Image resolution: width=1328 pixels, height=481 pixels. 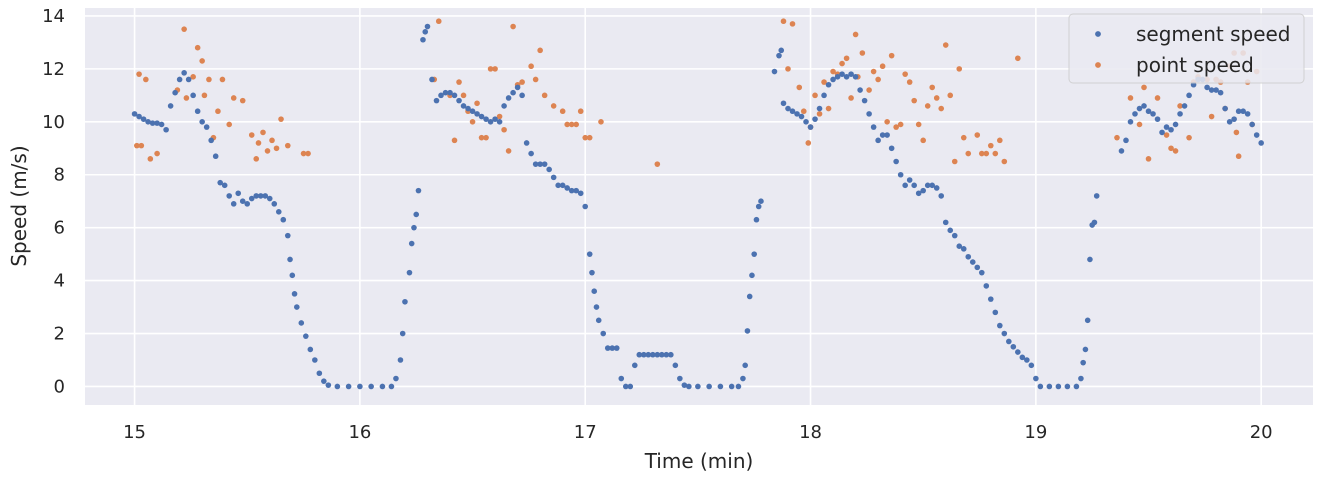 I want to click on x-tick-label: 15, so click(x=134, y=432).